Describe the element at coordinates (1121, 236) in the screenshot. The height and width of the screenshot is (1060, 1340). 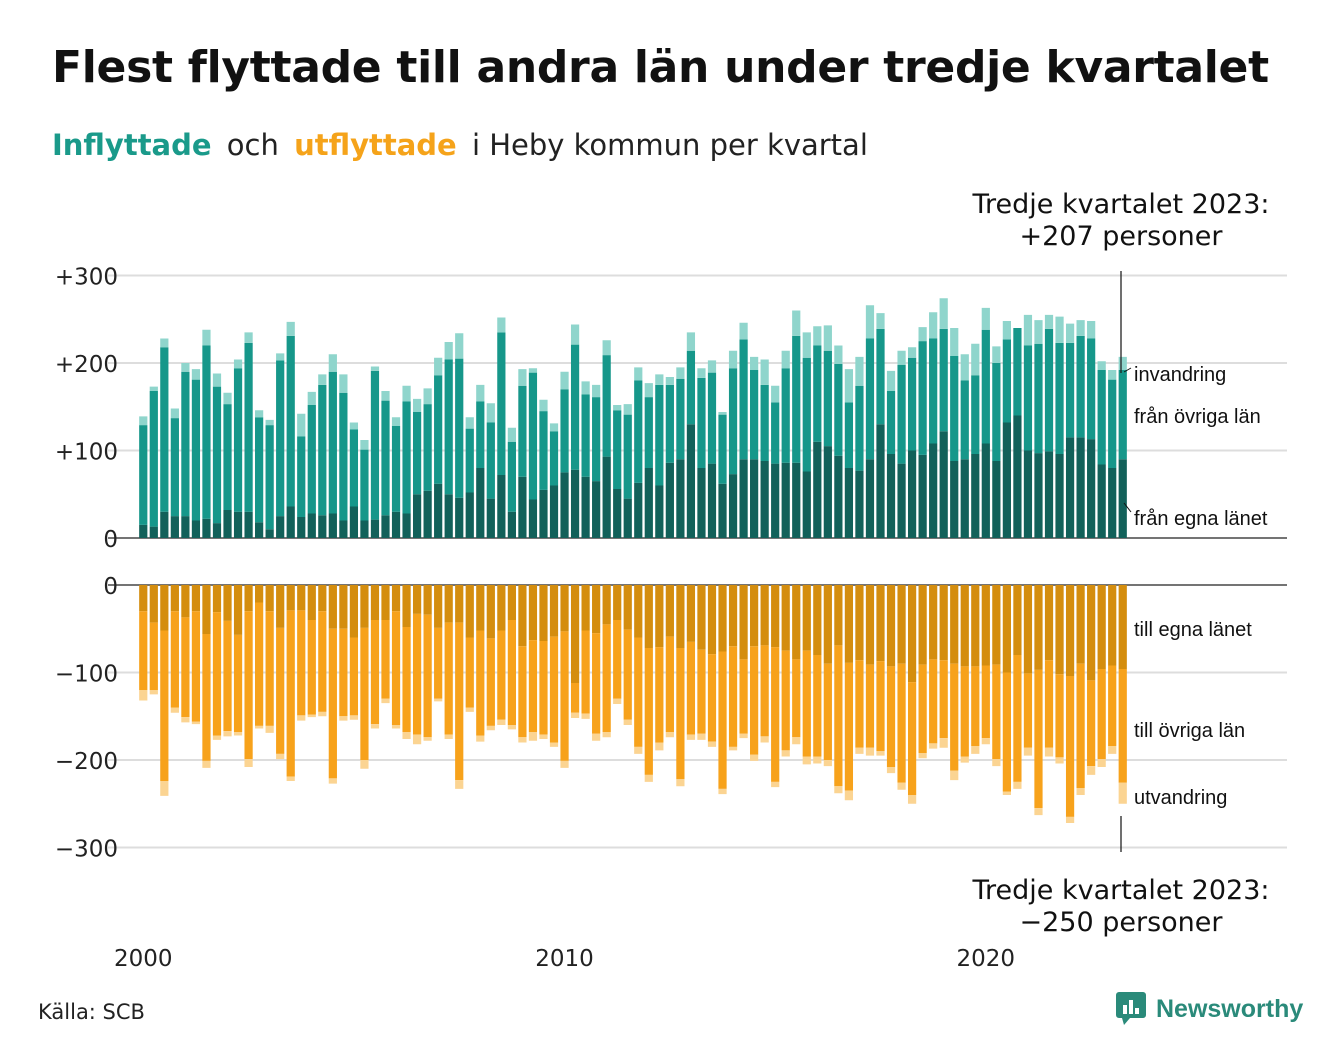
I see `annotation-top-line2: +207 personer` at that location.